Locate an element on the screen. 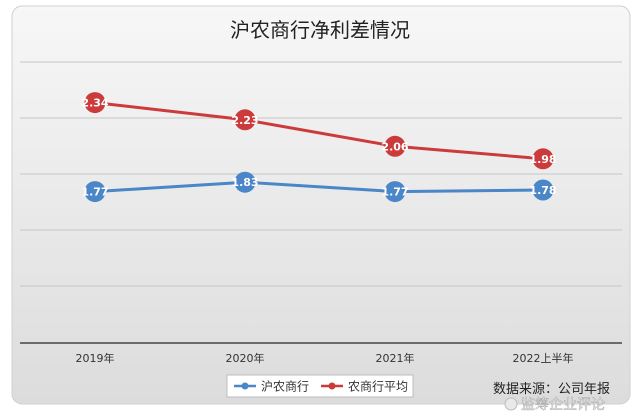  x-axis-ticks: 2019年 2020年 2021年 2022上半年 is located at coordinates (325, 358).